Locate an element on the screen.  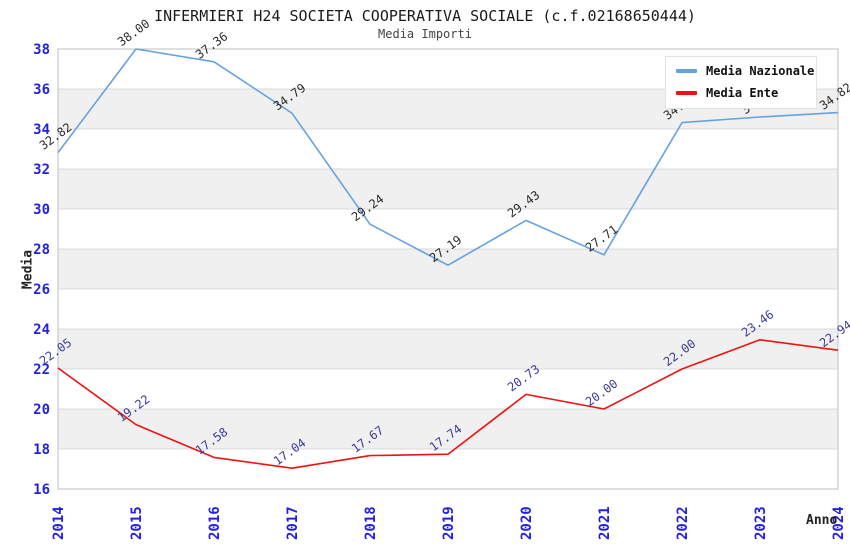
x-tick-label: 2019 is located at coordinates (449, 523).